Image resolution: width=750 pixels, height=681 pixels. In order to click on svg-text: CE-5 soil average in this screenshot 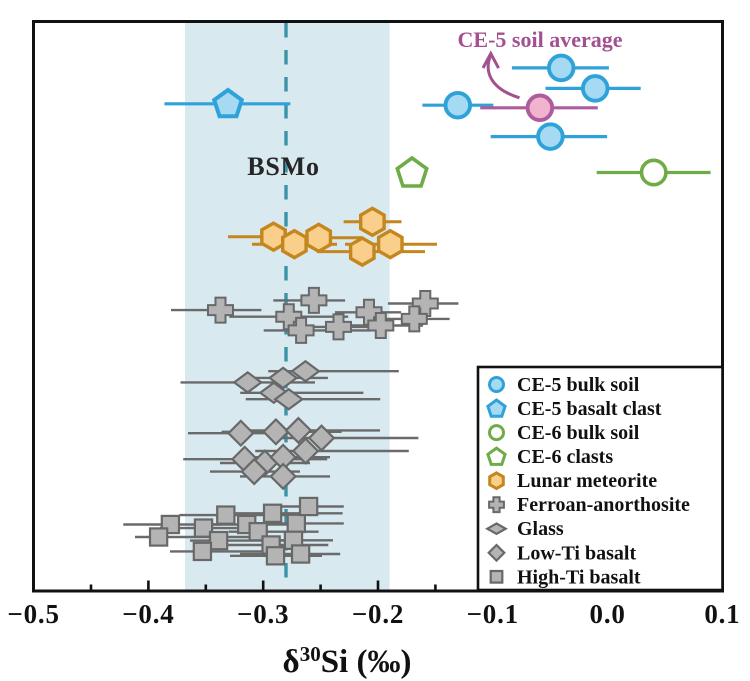, I will do `click(540, 39)`.